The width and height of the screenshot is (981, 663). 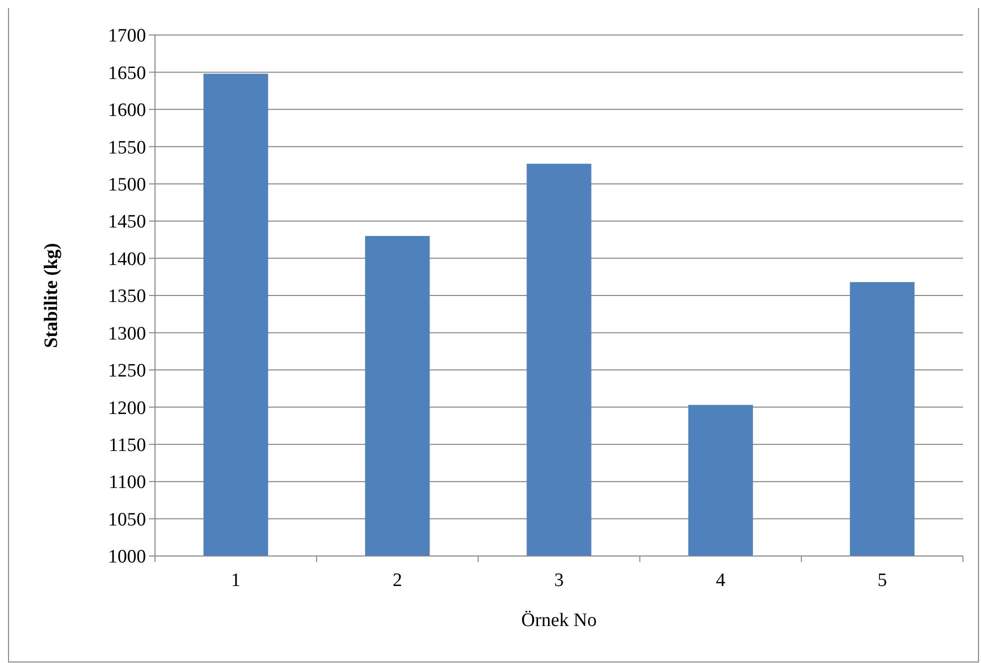 I want to click on y-tick-label: 1150, so click(x=127, y=445).